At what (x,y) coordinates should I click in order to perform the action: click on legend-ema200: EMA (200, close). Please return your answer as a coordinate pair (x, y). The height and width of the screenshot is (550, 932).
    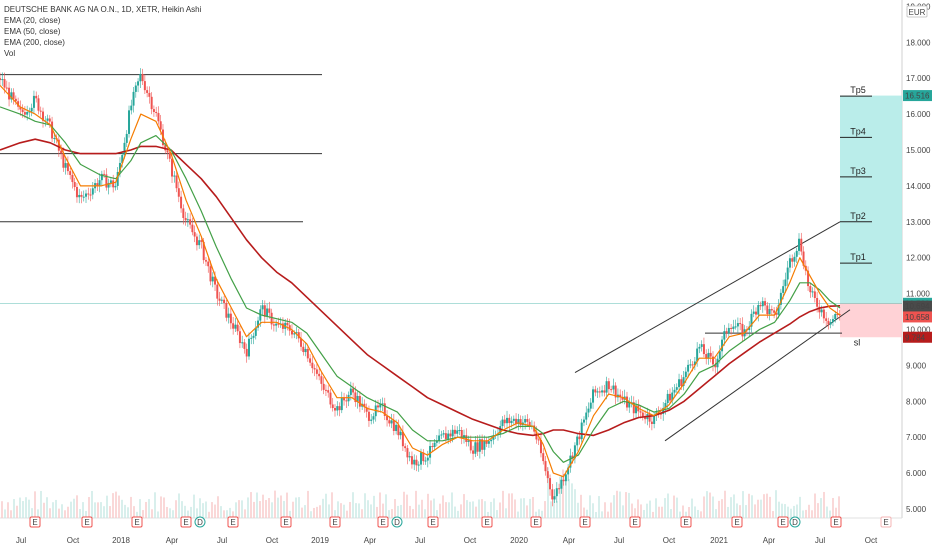
    Looking at the image, I should click on (34, 42).